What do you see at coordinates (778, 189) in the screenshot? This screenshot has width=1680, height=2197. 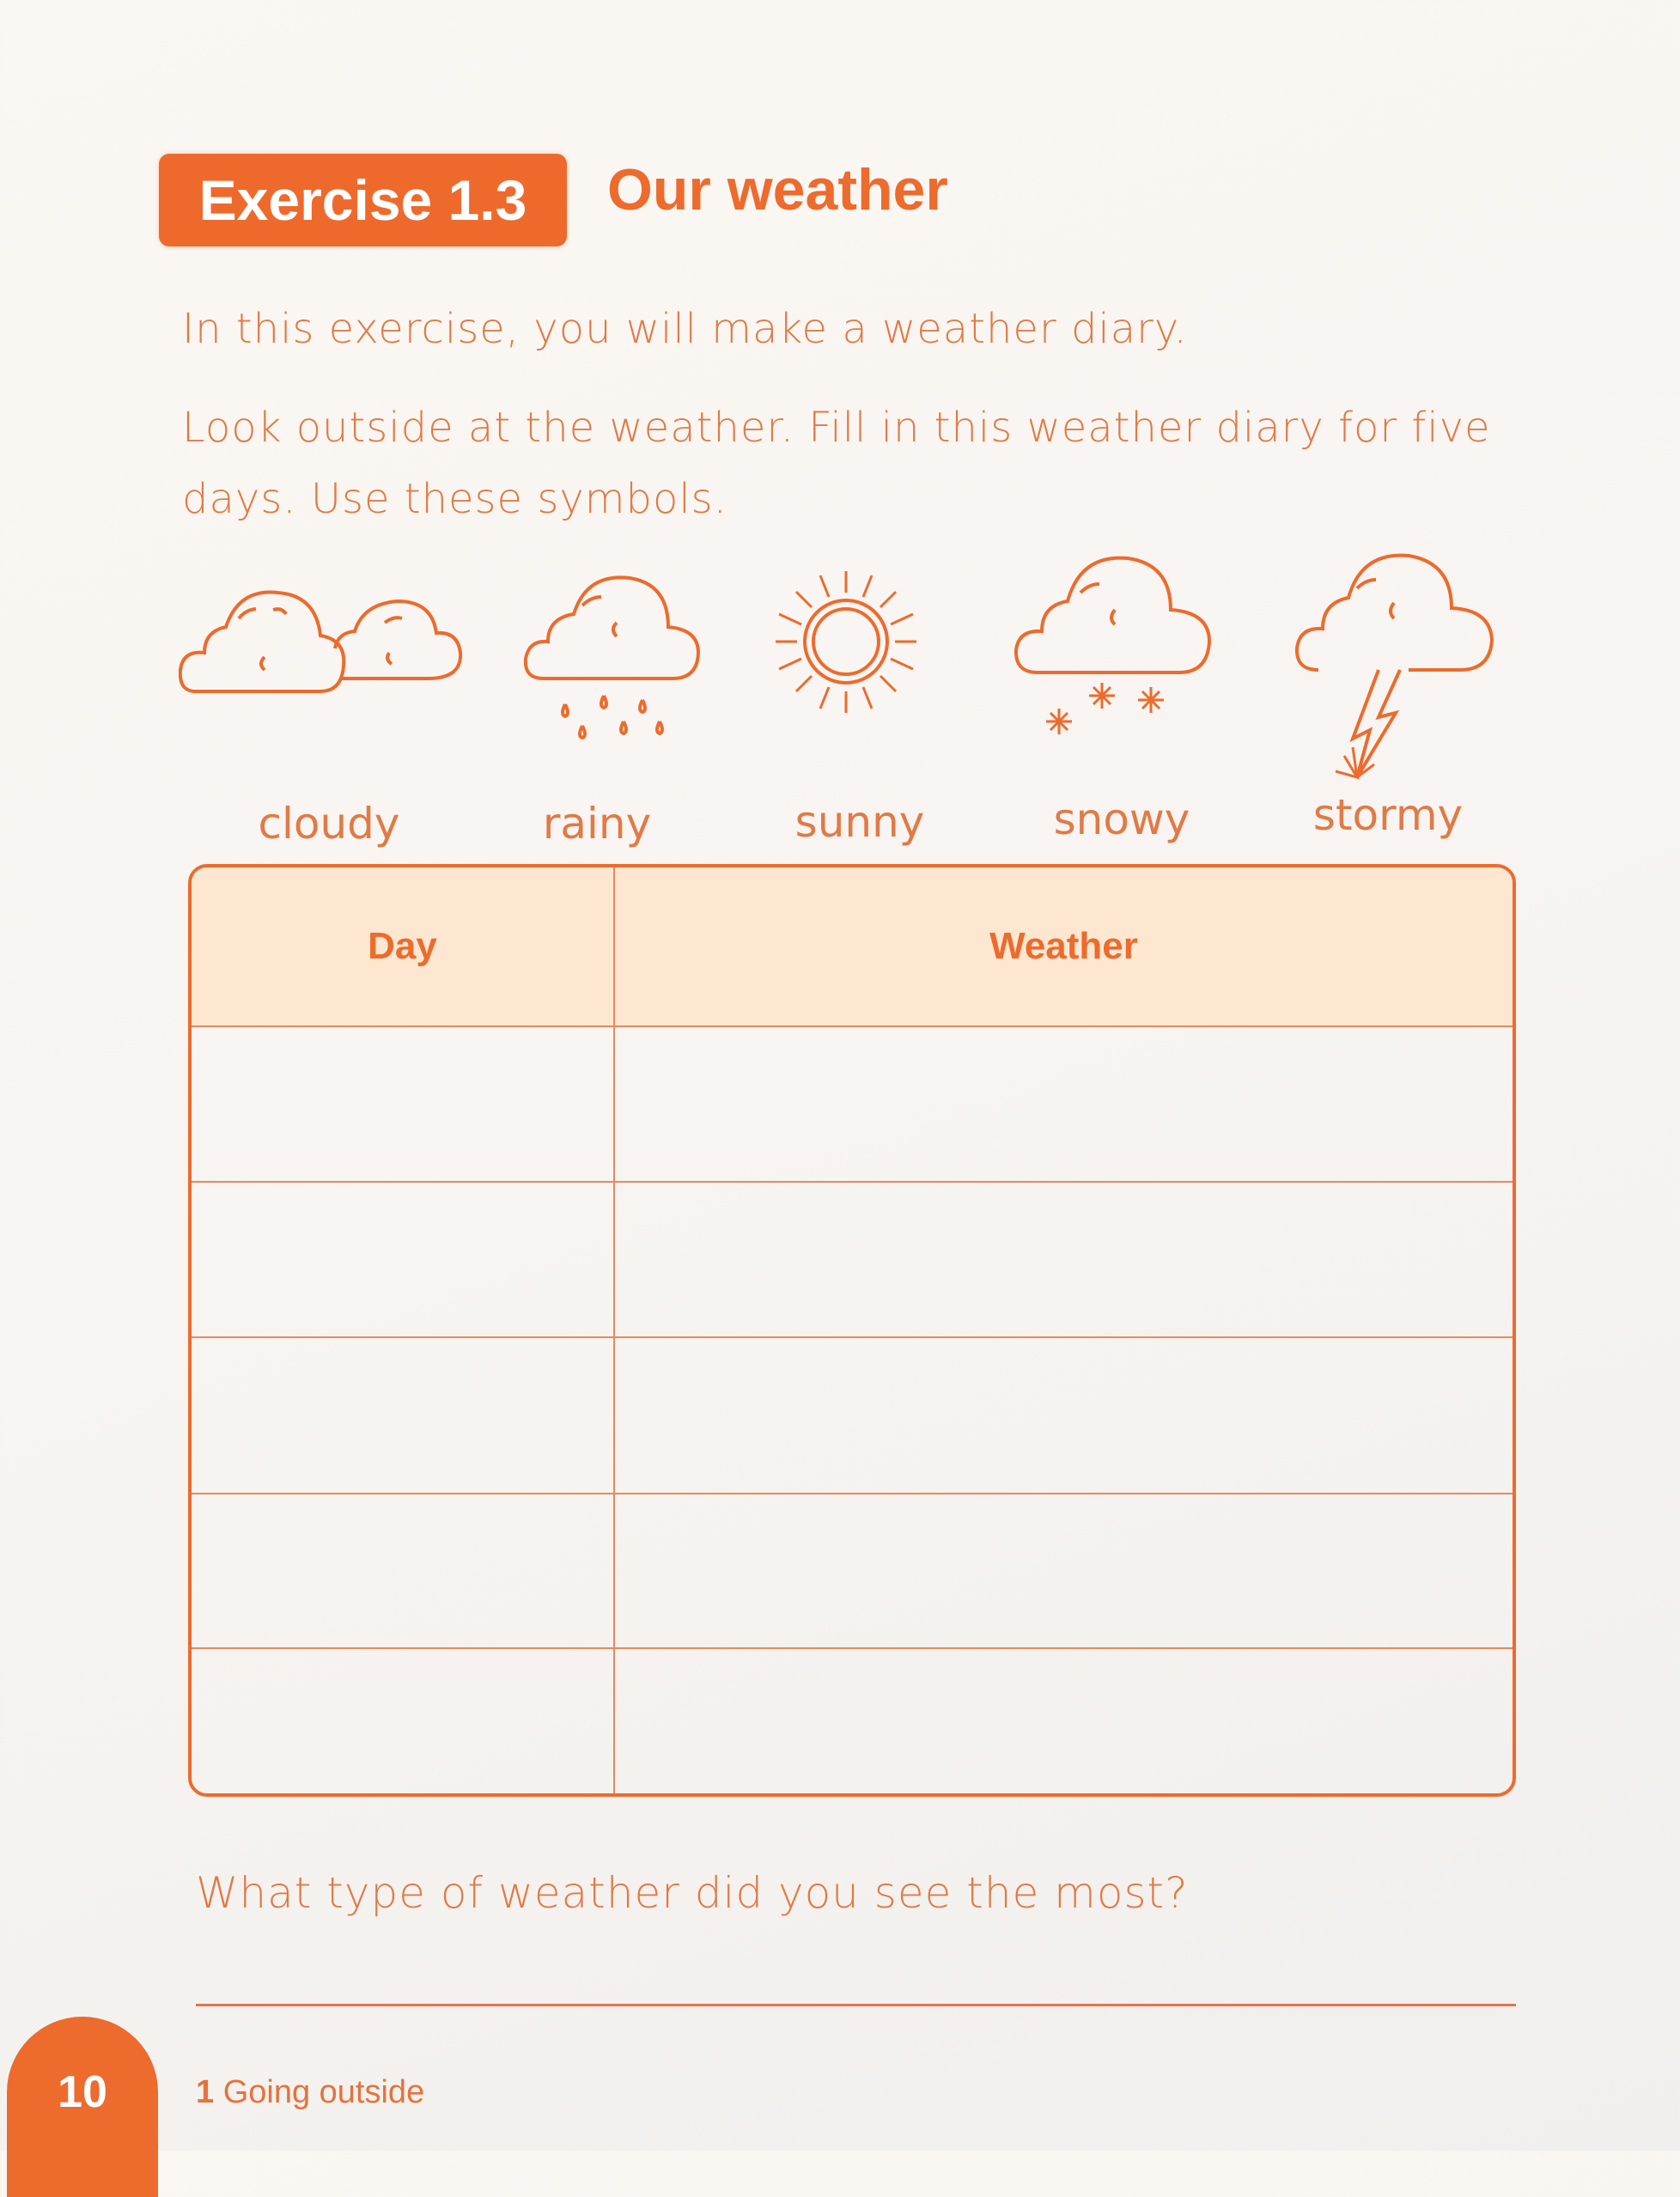 I see `page-title: Our weather` at bounding box center [778, 189].